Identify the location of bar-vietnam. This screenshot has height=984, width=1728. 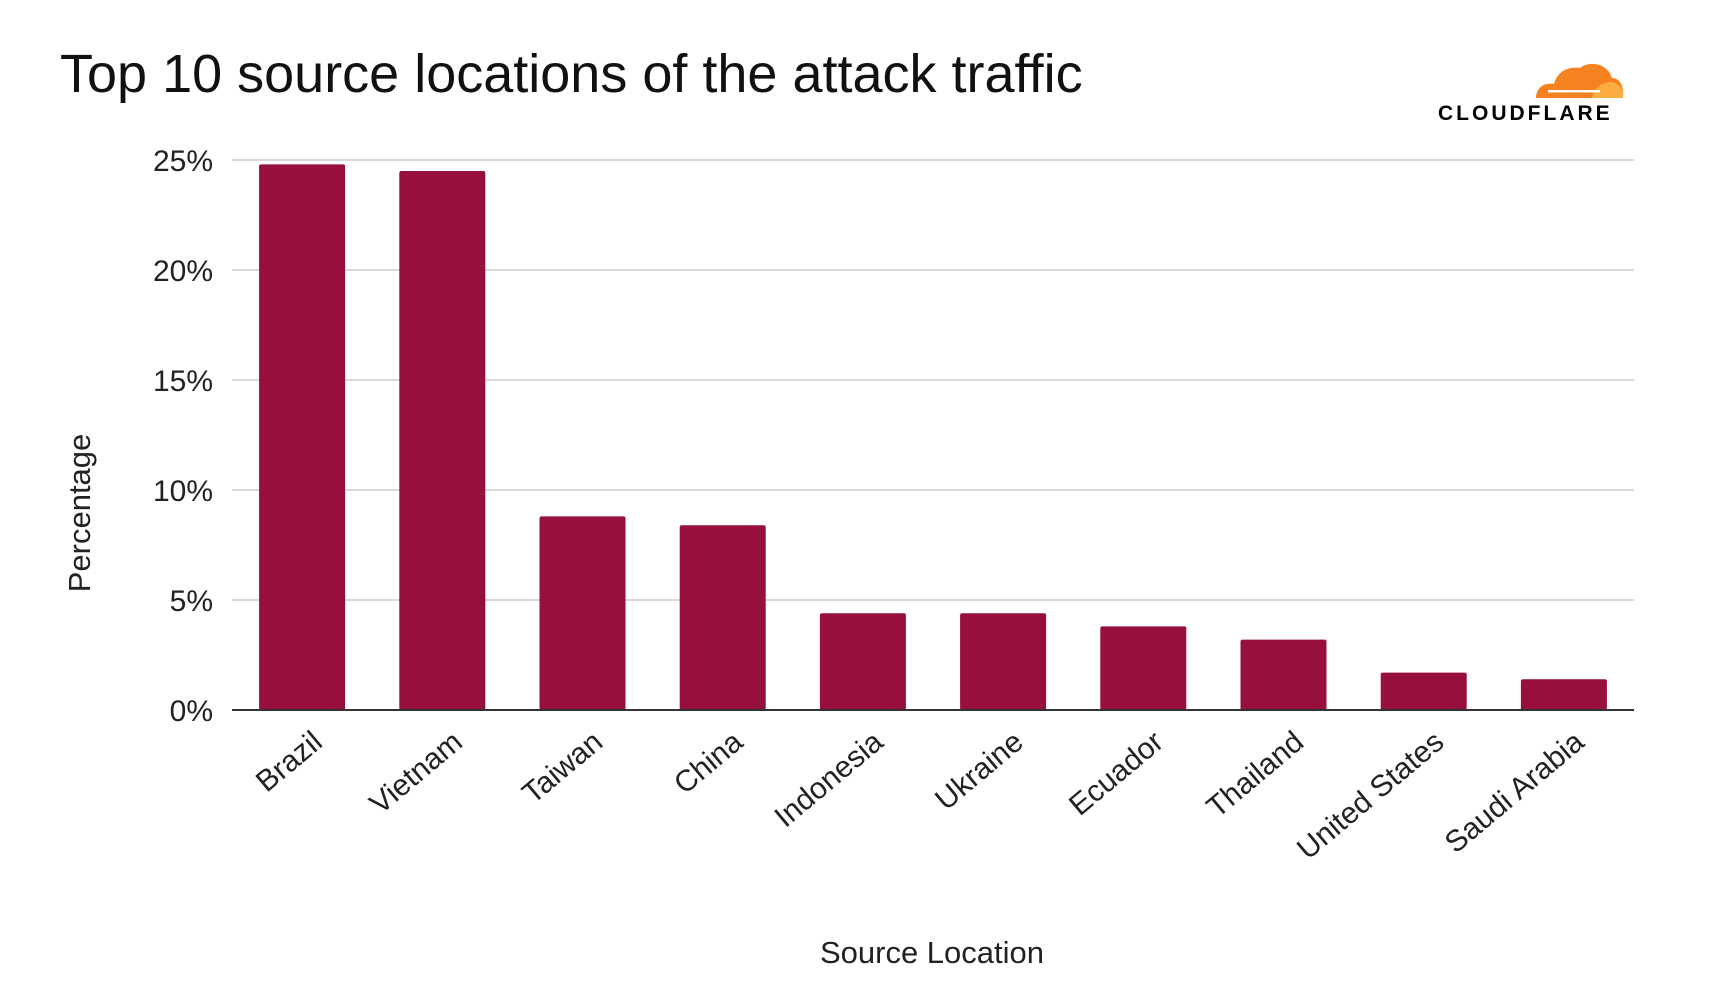
(442, 440).